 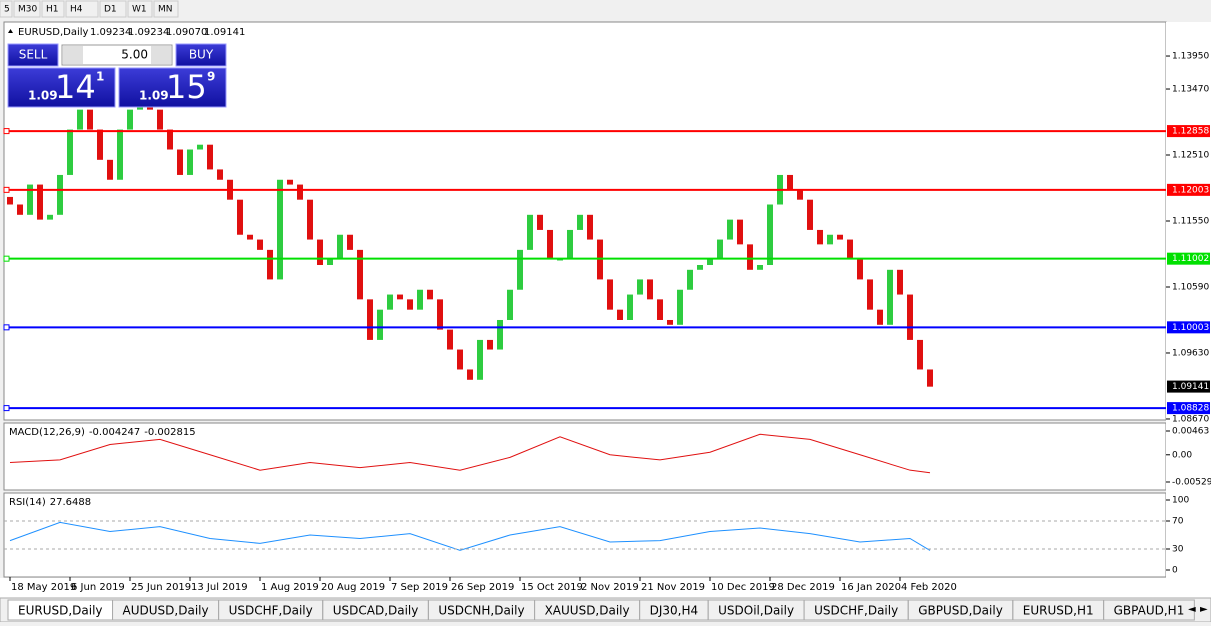 What do you see at coordinates (110, 10) in the screenshot?
I see `timeframe-label: D1` at bounding box center [110, 10].